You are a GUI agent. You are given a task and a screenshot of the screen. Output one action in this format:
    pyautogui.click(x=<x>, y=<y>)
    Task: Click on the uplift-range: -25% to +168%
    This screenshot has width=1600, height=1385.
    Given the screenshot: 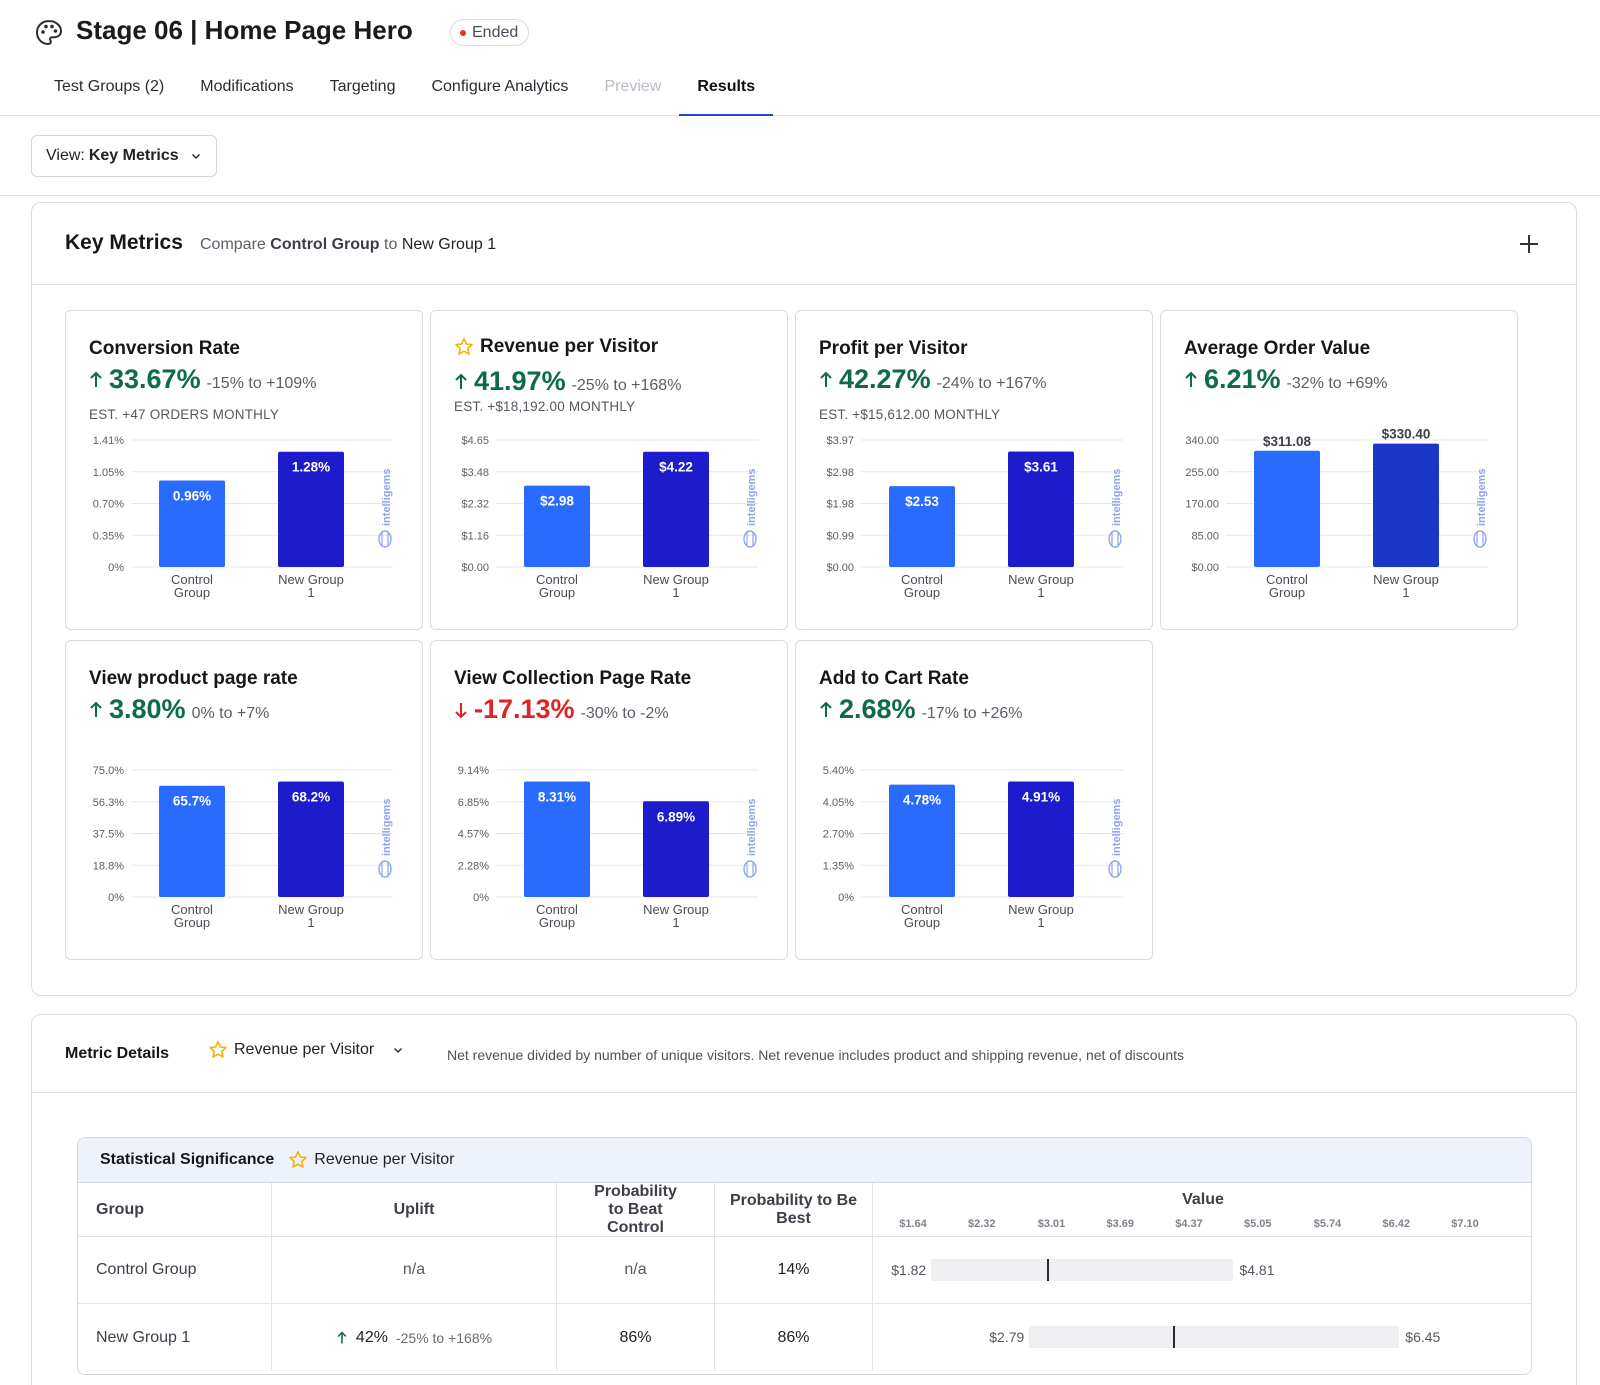 What is the action you would take?
    pyautogui.click(x=626, y=385)
    